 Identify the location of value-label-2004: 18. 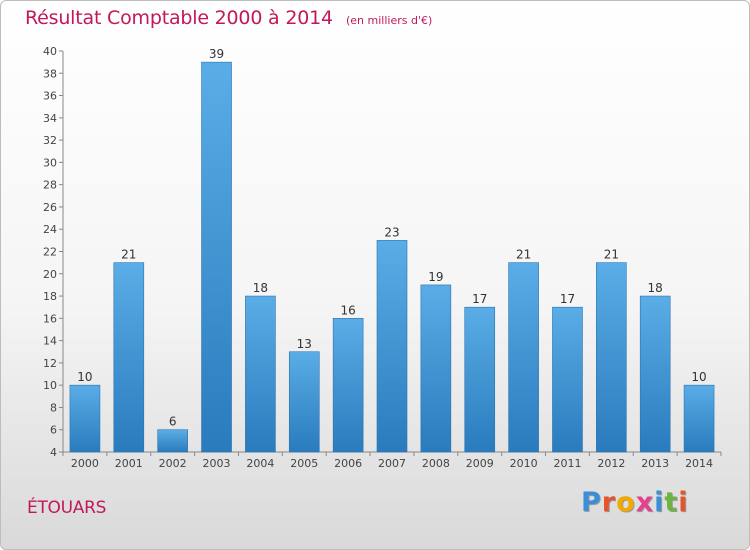
(260, 288).